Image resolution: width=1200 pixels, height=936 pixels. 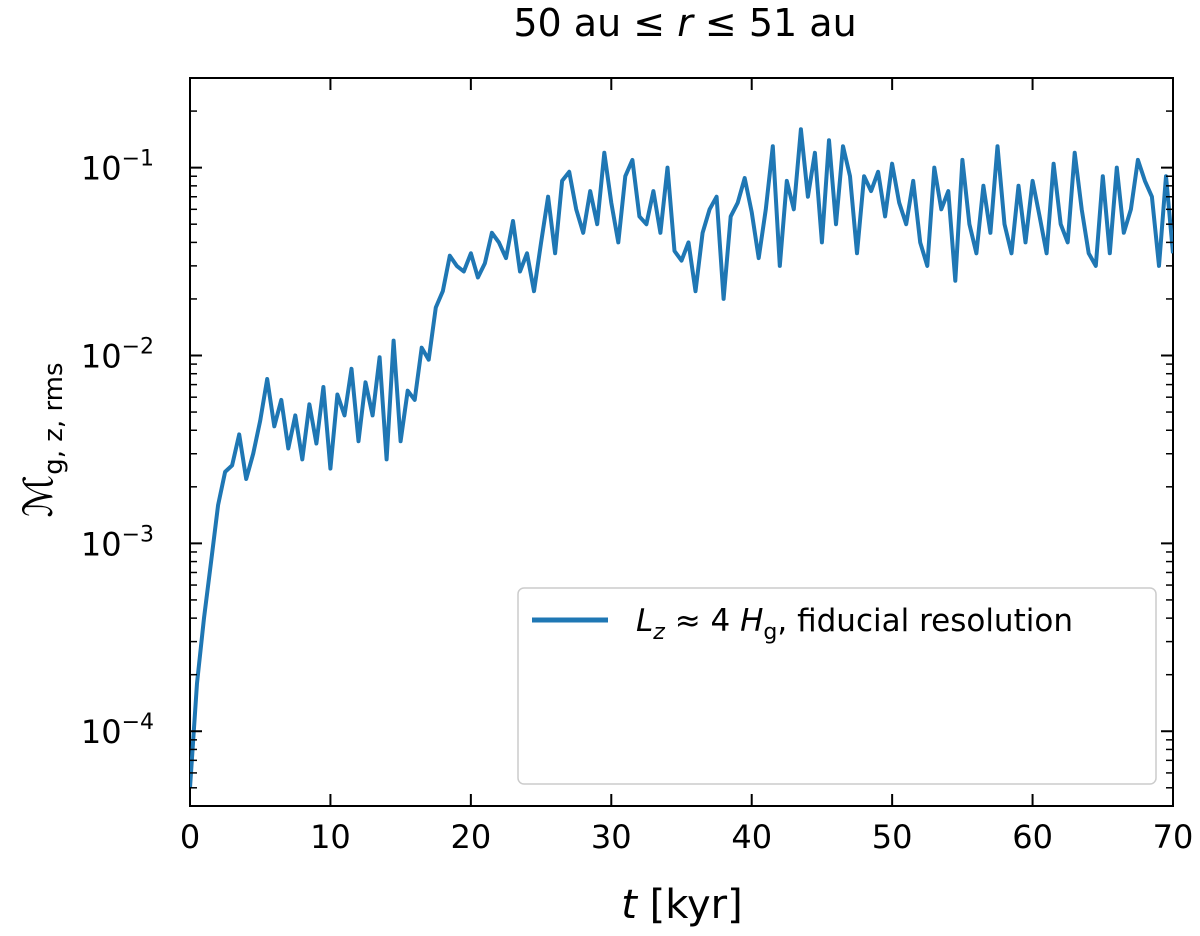 I want to click on chart-title: 50 au ≤ r ≤ 51 au, so click(x=684, y=23).